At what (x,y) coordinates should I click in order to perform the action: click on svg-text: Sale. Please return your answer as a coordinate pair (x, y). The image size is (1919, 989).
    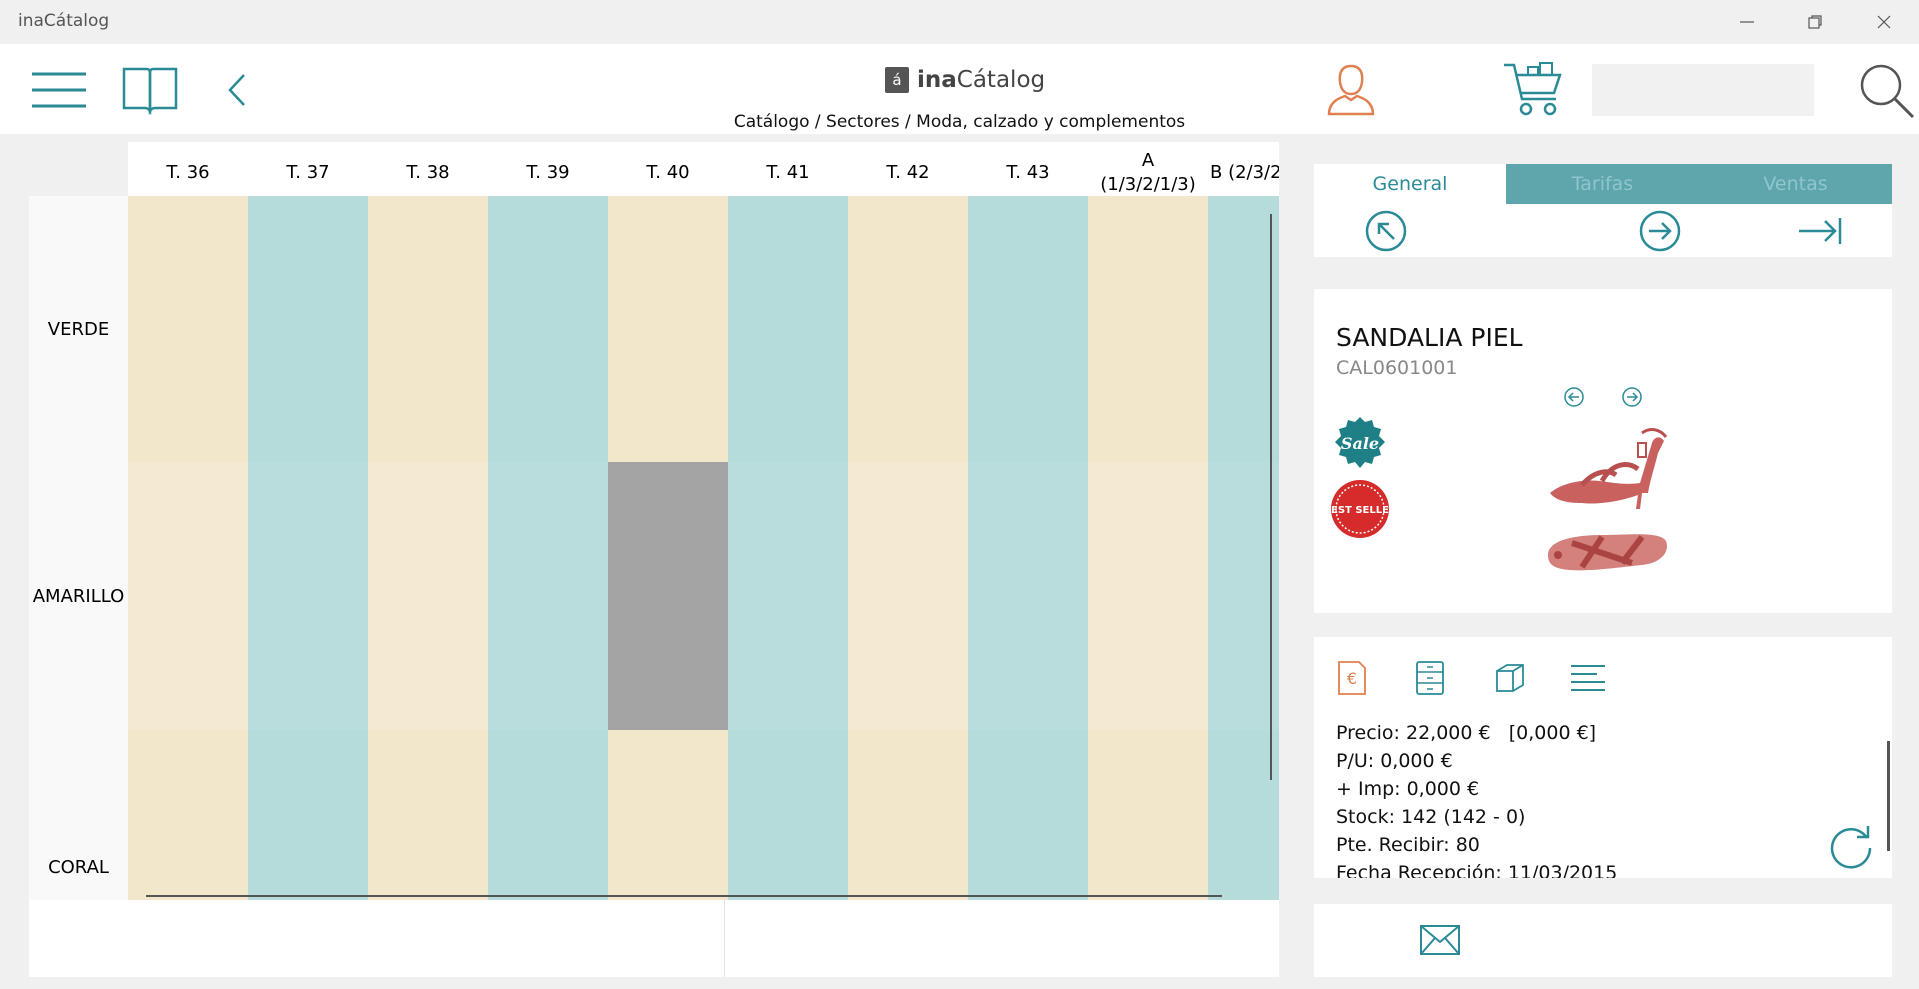
    Looking at the image, I should click on (1360, 443).